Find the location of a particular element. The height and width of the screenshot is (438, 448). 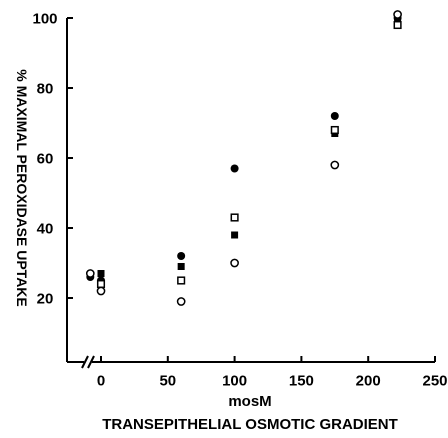

y-ticks: 20 40 60 80 100 is located at coordinates (52, 159).